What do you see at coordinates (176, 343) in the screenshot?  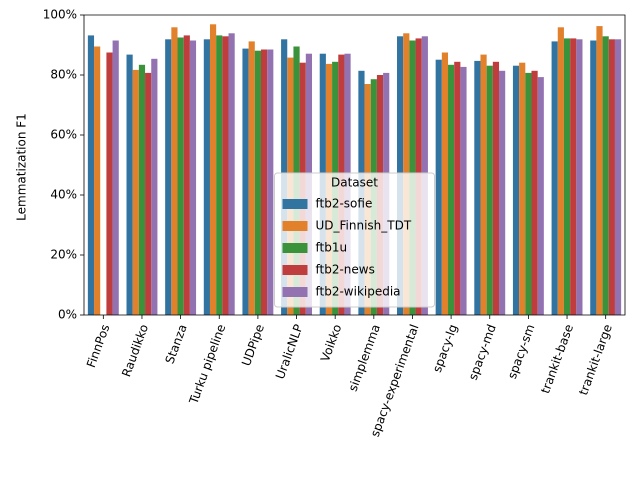 I see `x-tick-label: Stanza` at bounding box center [176, 343].